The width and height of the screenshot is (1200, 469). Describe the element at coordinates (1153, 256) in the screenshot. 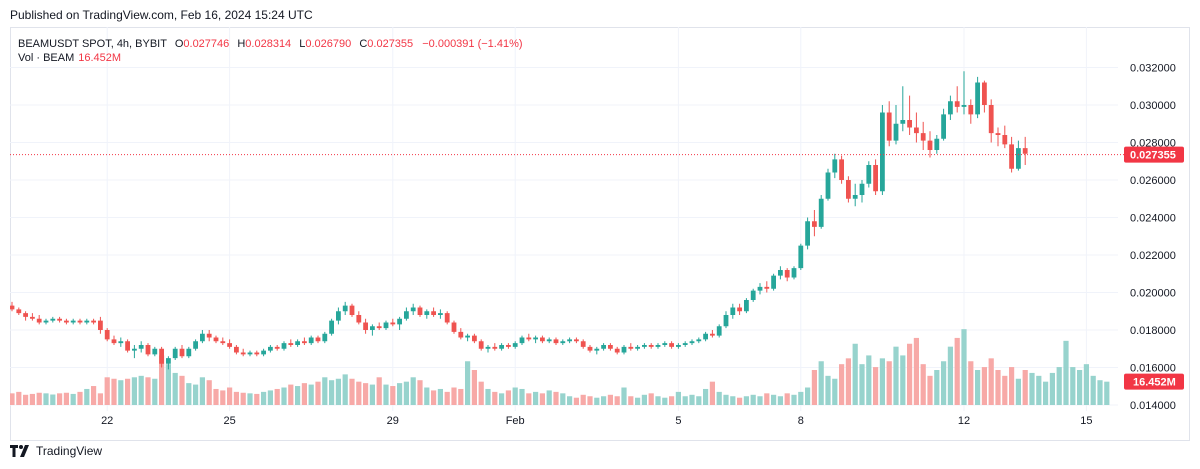

I see `price-tick-label: 0.022000` at that location.